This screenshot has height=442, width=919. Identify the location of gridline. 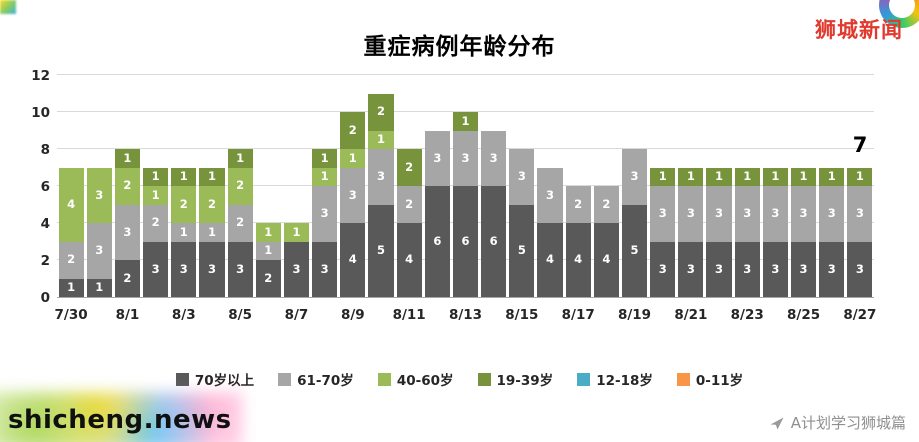
(465, 111).